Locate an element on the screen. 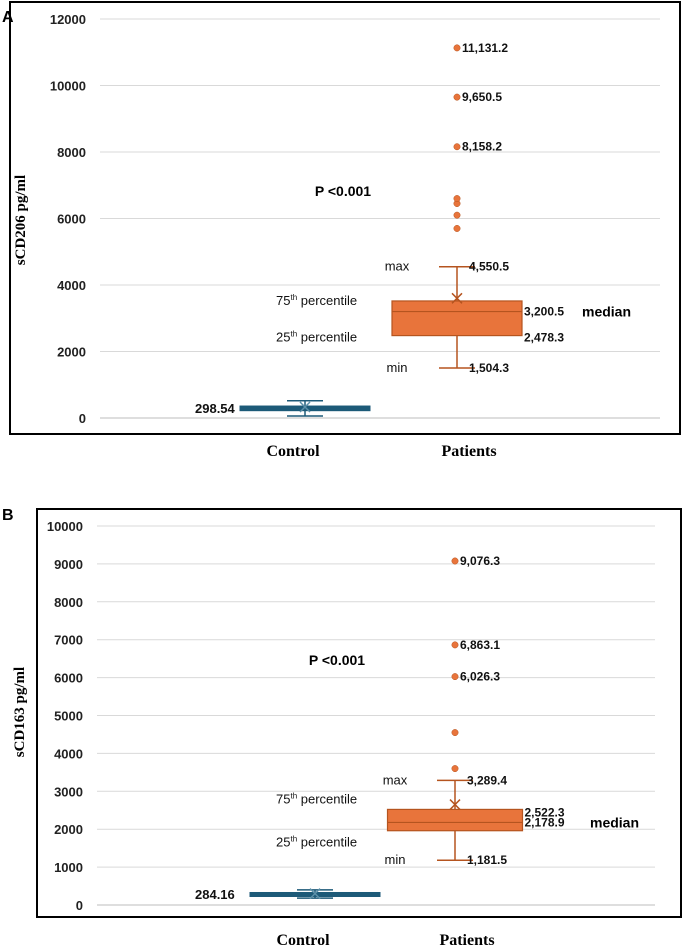 The width and height of the screenshot is (685, 950). panel-a-x-category-control: Control is located at coordinates (293, 451).